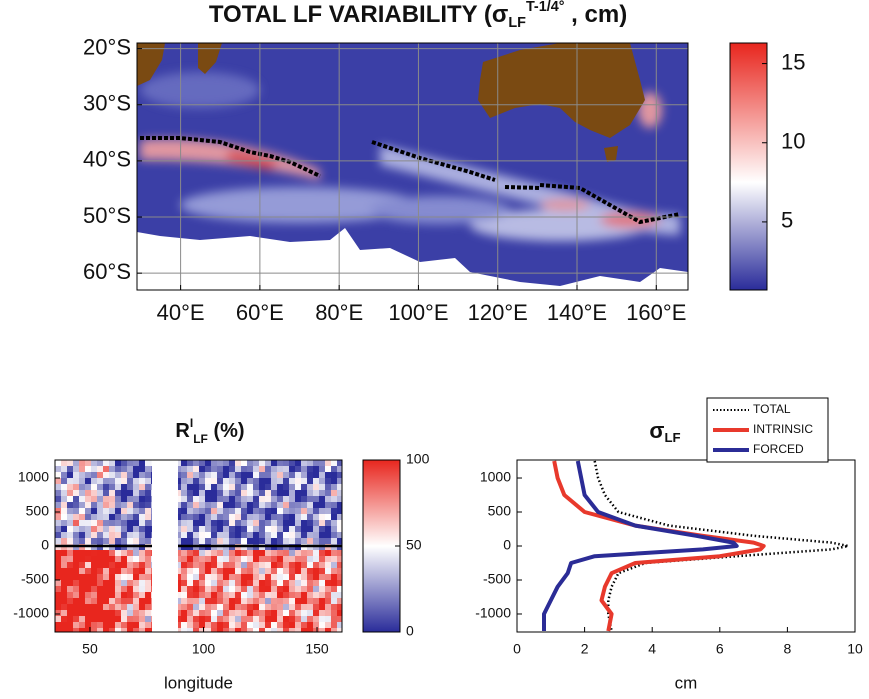  Describe the element at coordinates (107, 215) in the screenshot. I see `y-tick-label: 50°S` at that location.